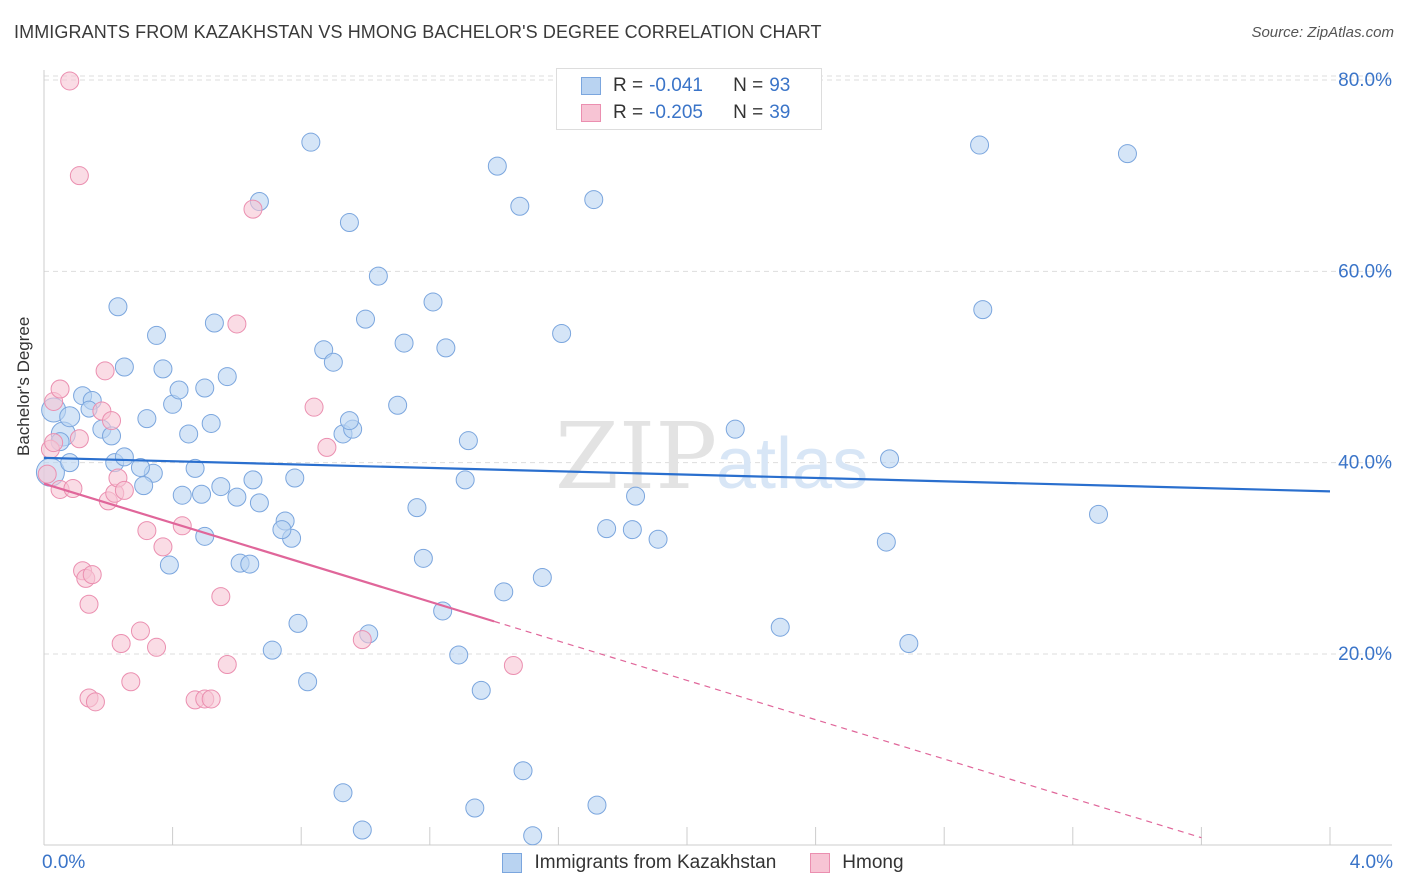  I want to click on stats-legend: R = -0.041 N = 93 R = -0.205 N = 39, so click(689, 99).